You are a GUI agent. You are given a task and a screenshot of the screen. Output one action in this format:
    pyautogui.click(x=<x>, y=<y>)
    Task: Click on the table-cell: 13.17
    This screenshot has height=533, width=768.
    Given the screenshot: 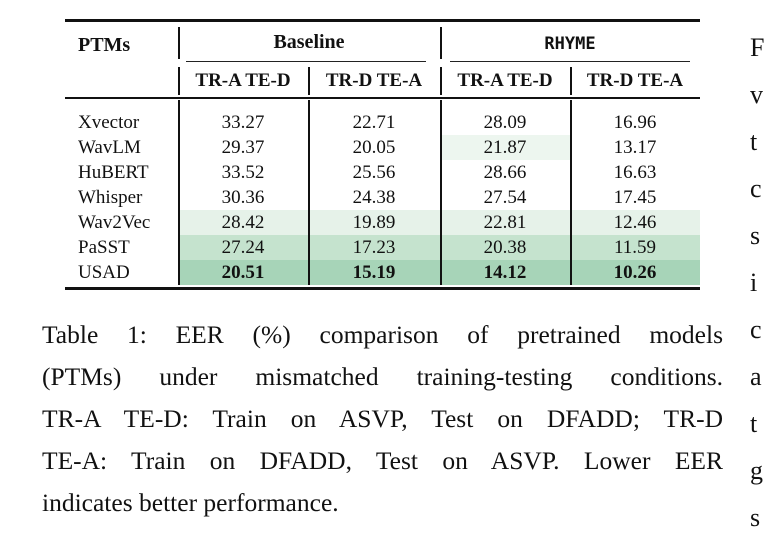 What is the action you would take?
    pyautogui.click(x=635, y=147)
    